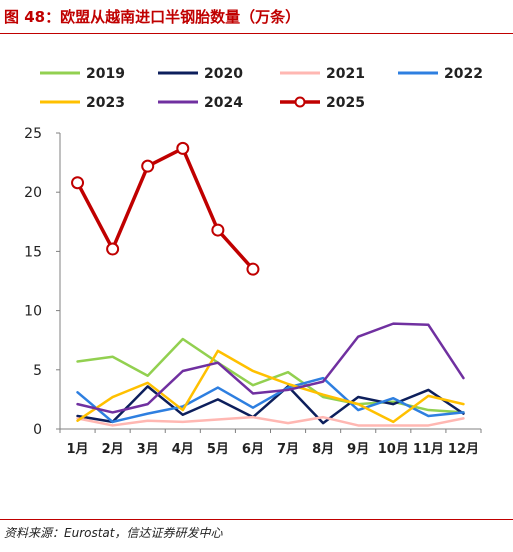  Describe the element at coordinates (218, 449) in the screenshot. I see `x-tick-label: 5月` at that location.